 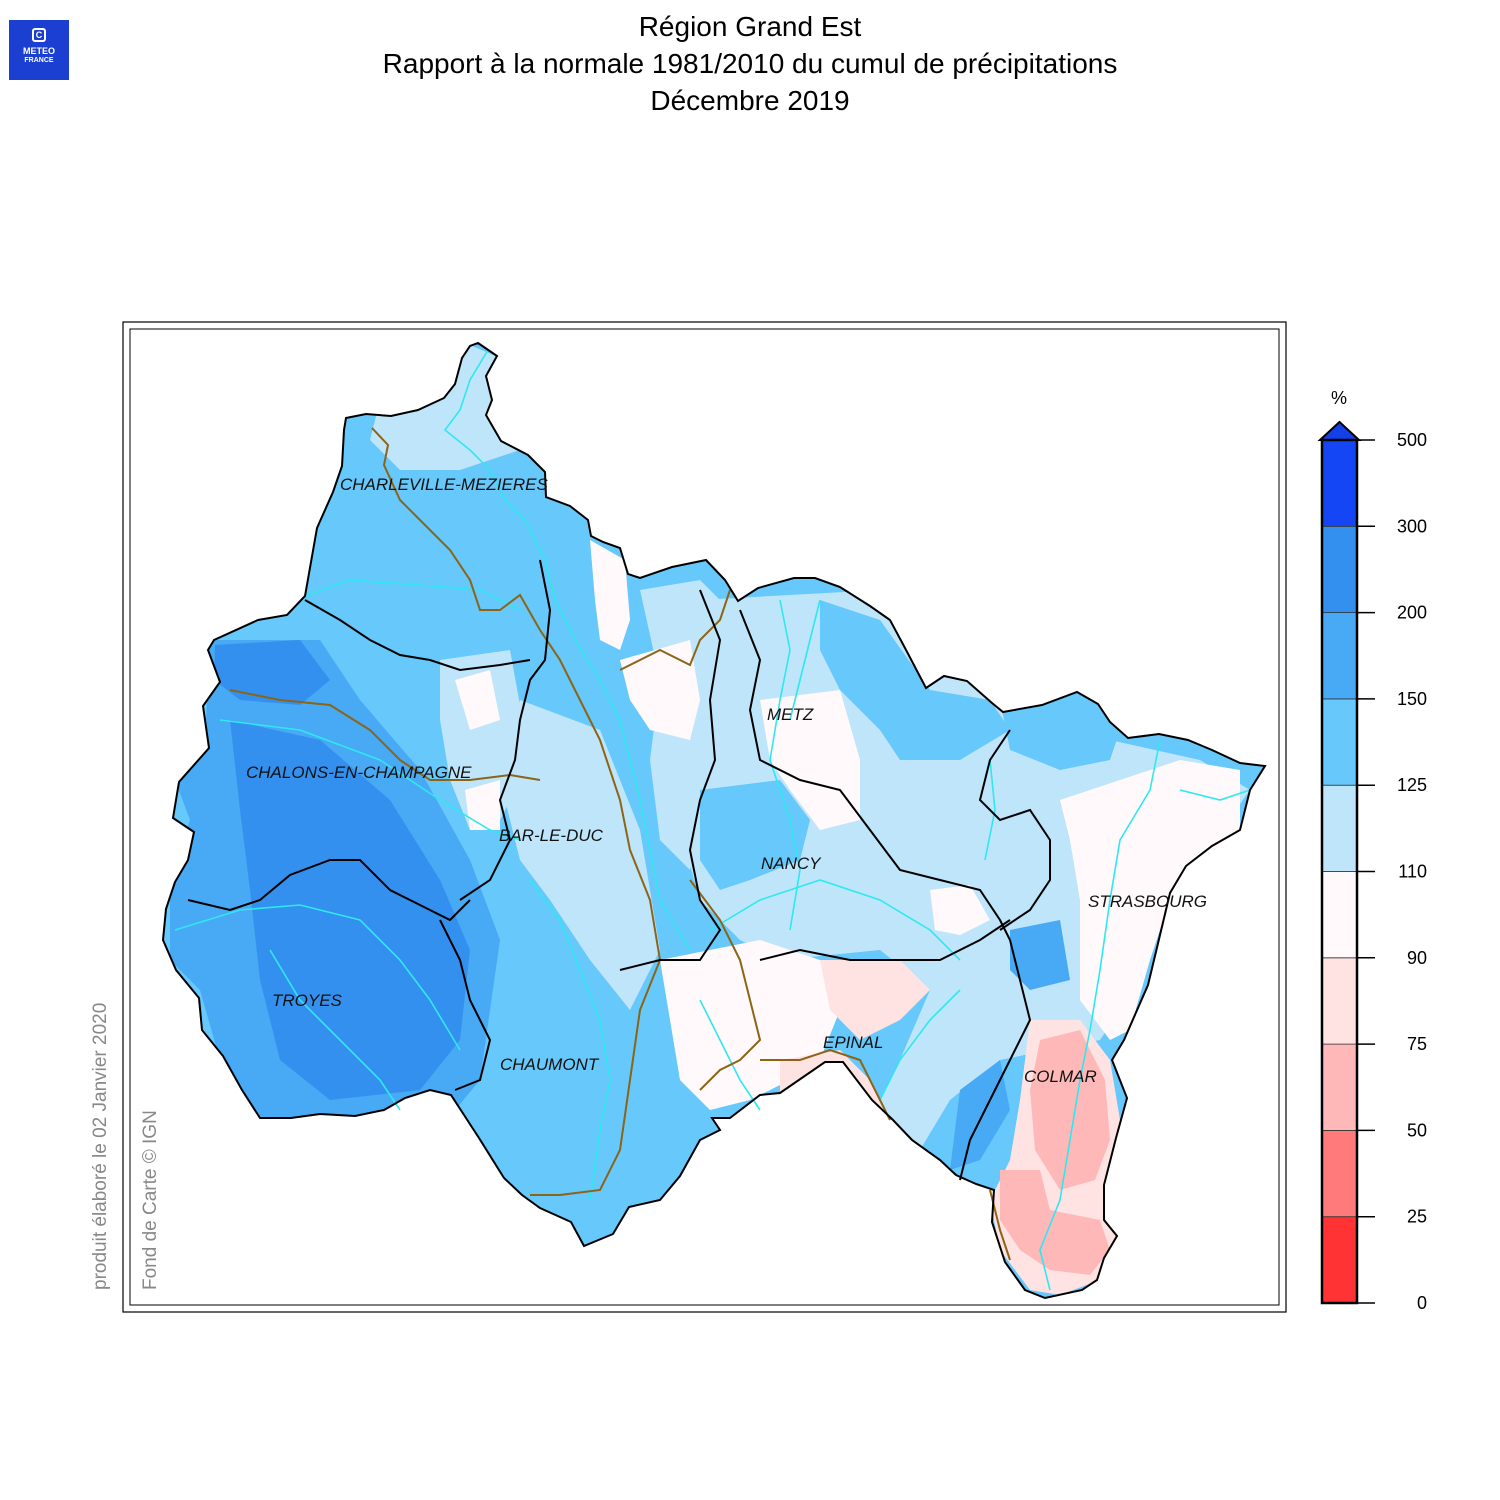 I want to click on legend-bands, so click(x=1339, y=862).